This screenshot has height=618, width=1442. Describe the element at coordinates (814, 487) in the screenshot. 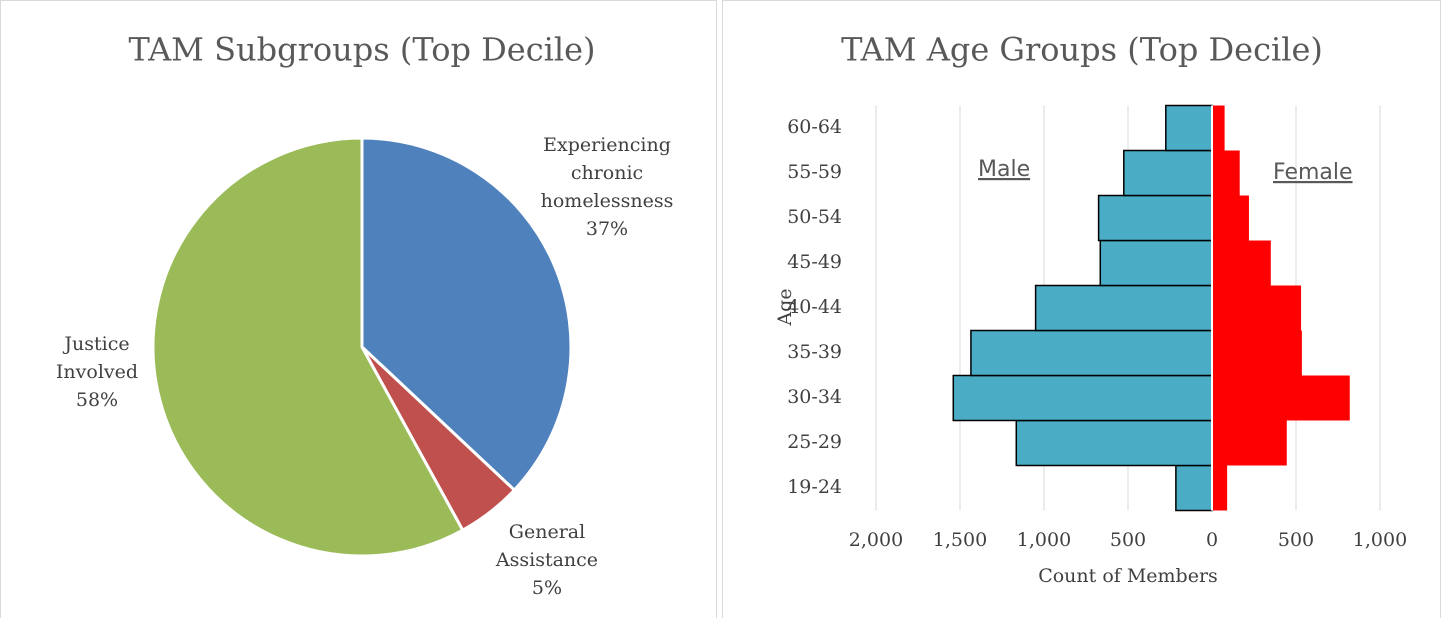

I see `y-tick-label: 19-24` at that location.